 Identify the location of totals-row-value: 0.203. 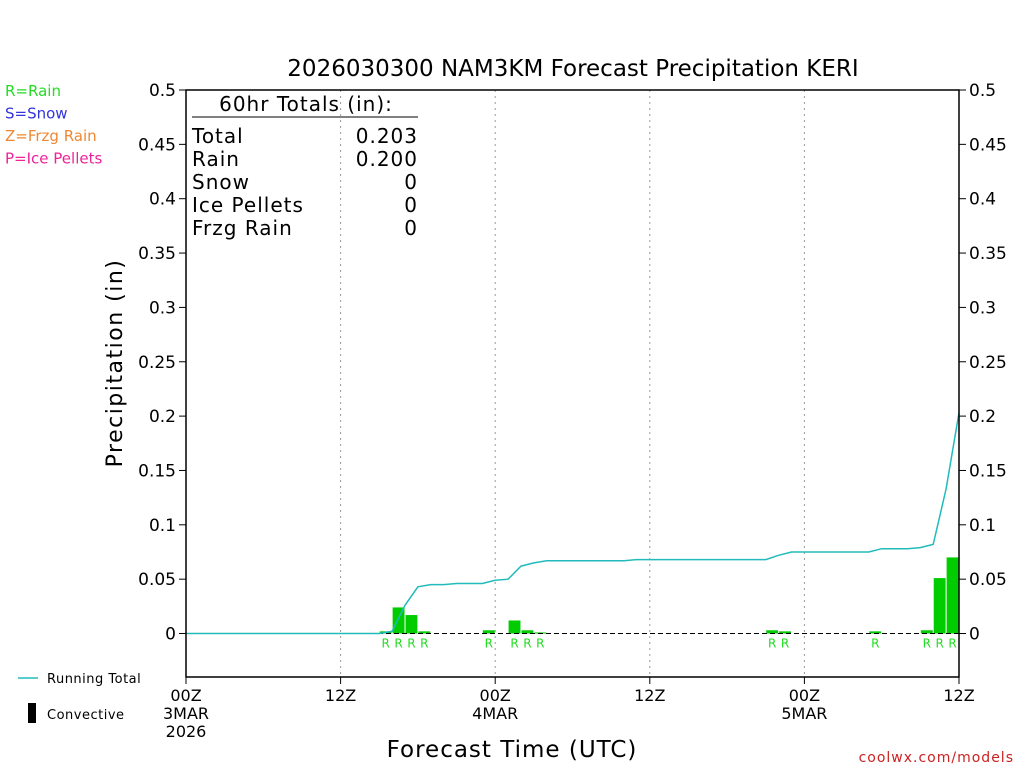
(387, 136).